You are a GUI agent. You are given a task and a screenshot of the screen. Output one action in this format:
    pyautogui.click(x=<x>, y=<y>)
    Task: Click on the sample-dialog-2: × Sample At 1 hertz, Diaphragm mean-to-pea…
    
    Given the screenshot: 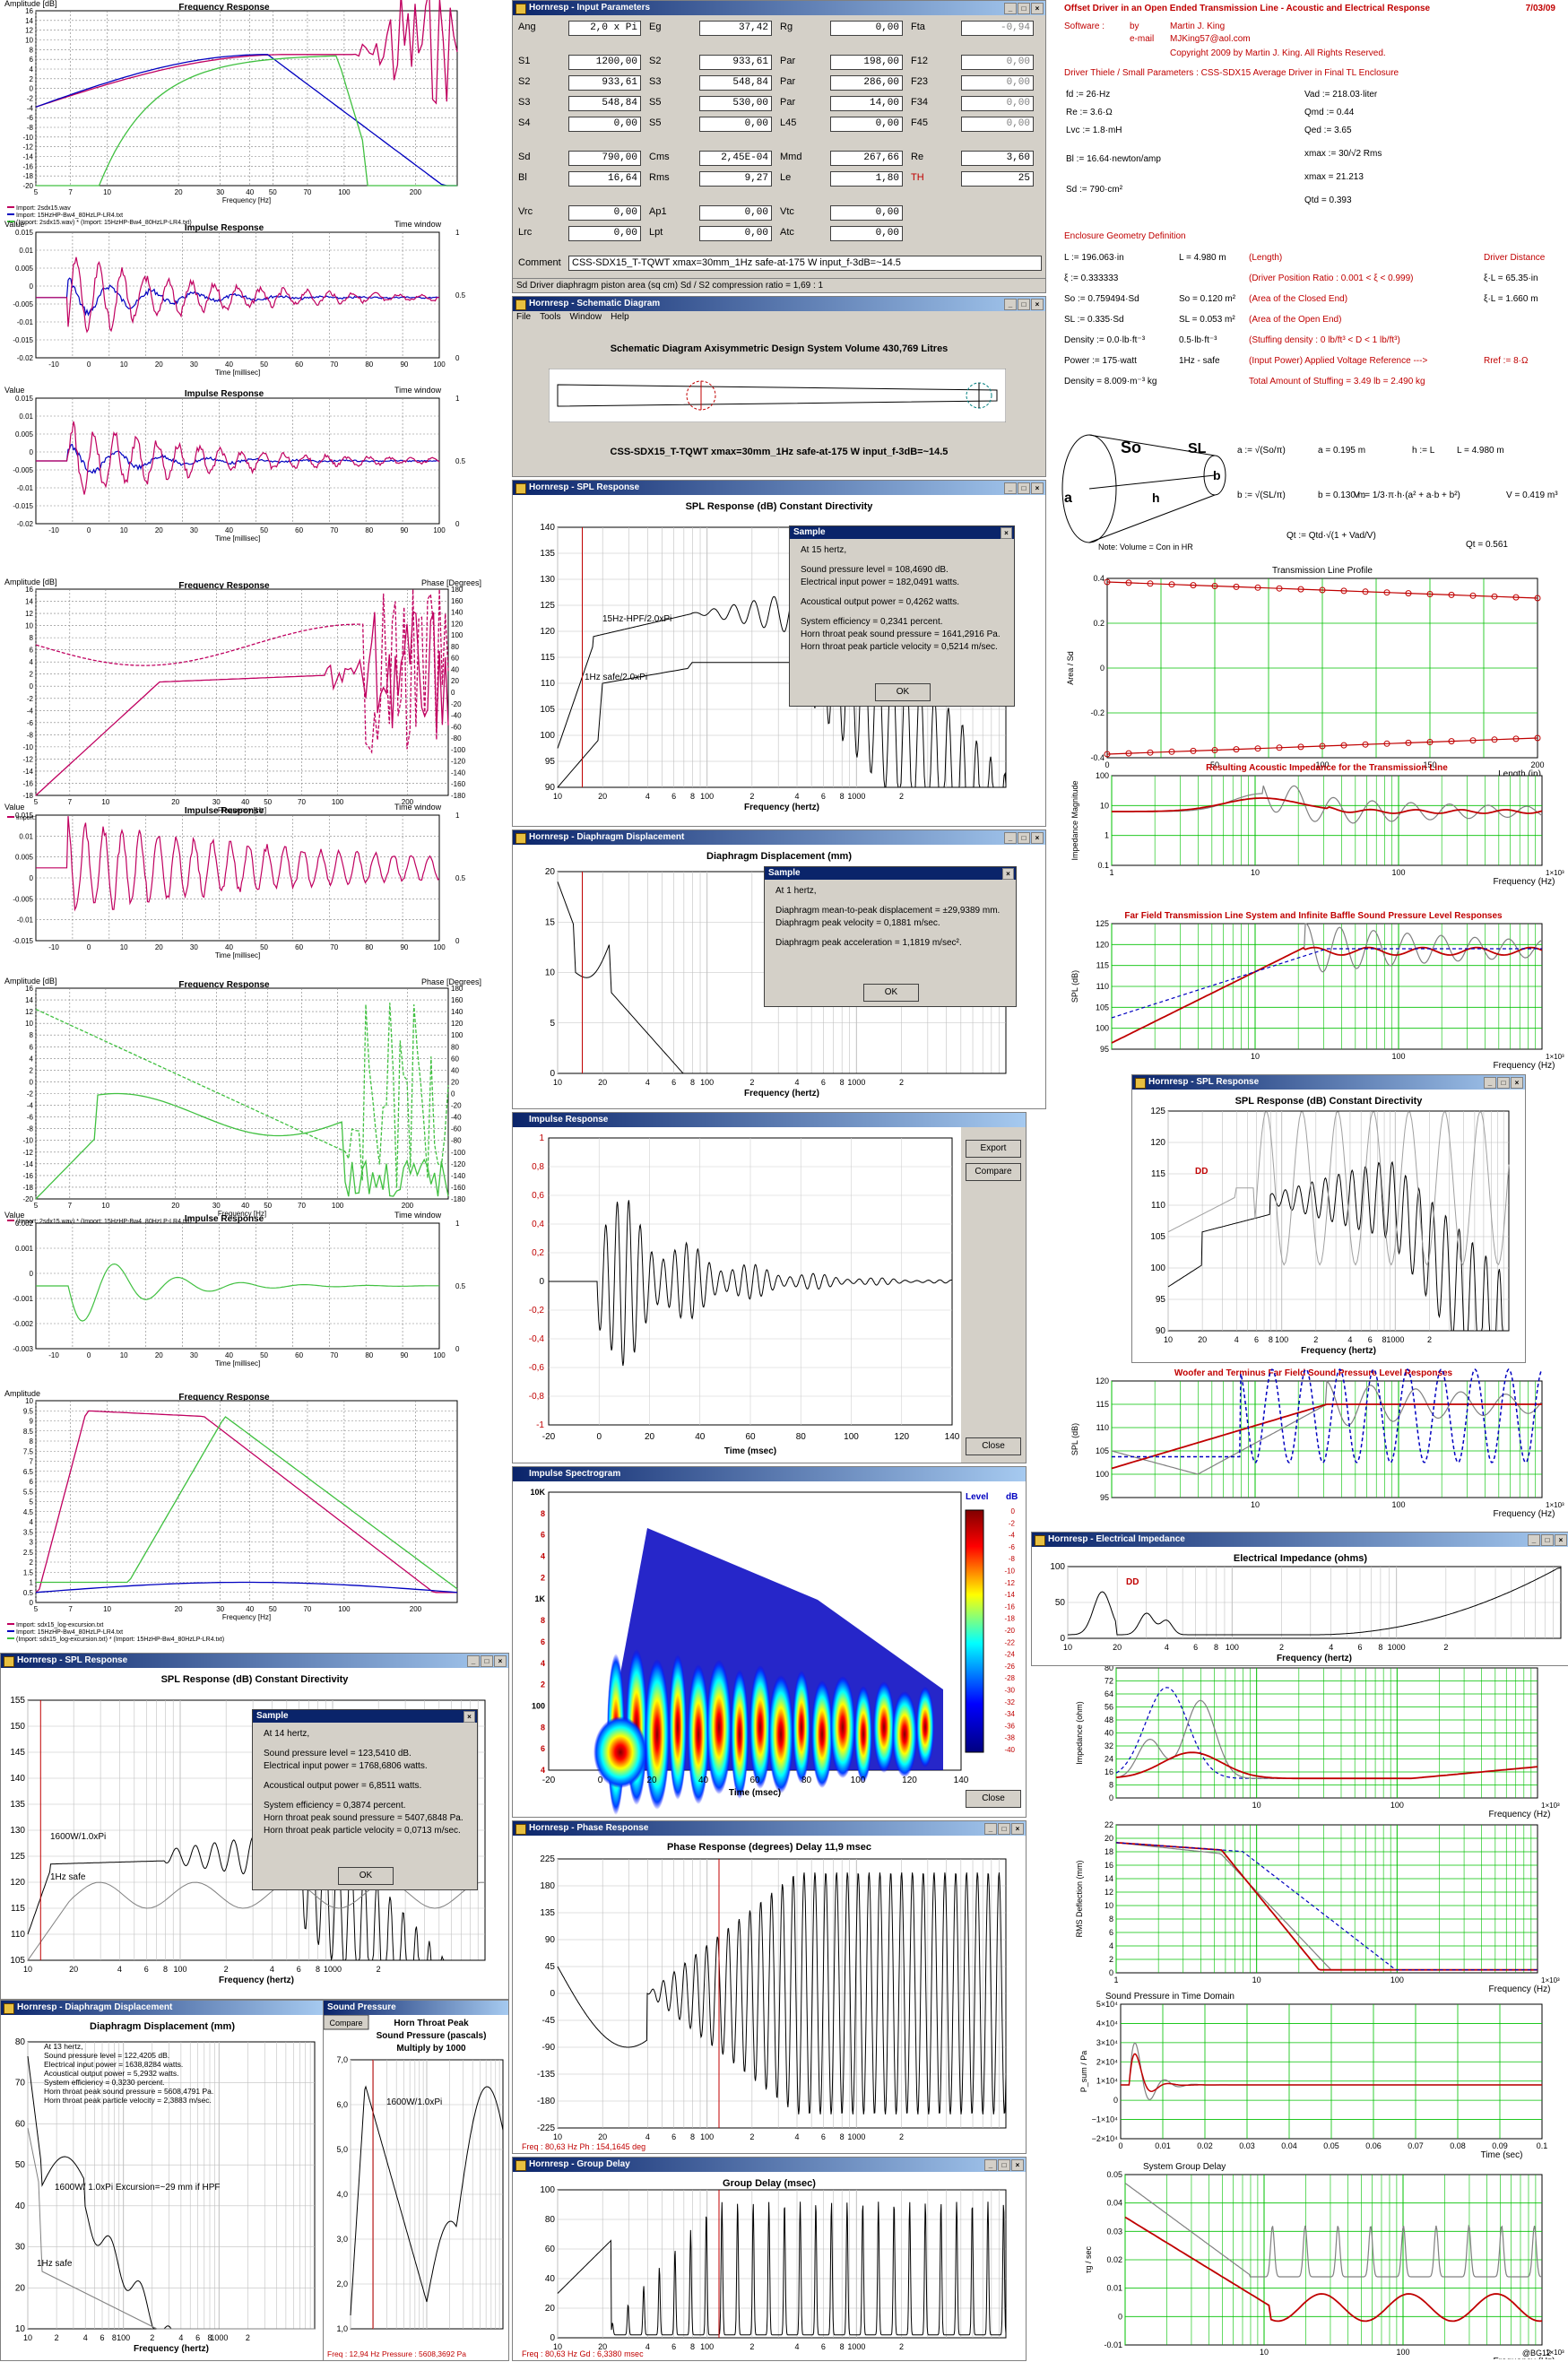 What is the action you would take?
    pyautogui.click(x=890, y=936)
    